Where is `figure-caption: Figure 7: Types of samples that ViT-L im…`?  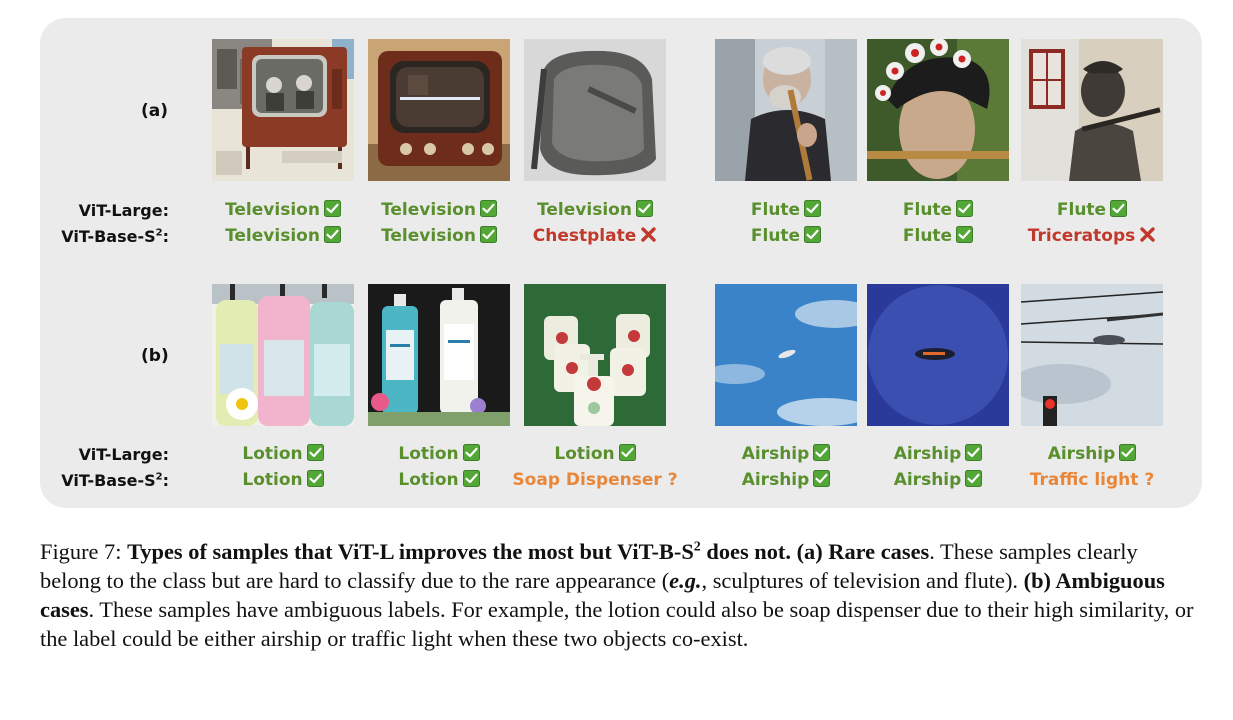
figure-caption: Figure 7: Types of samples that ViT-L im… is located at coordinates (617, 595).